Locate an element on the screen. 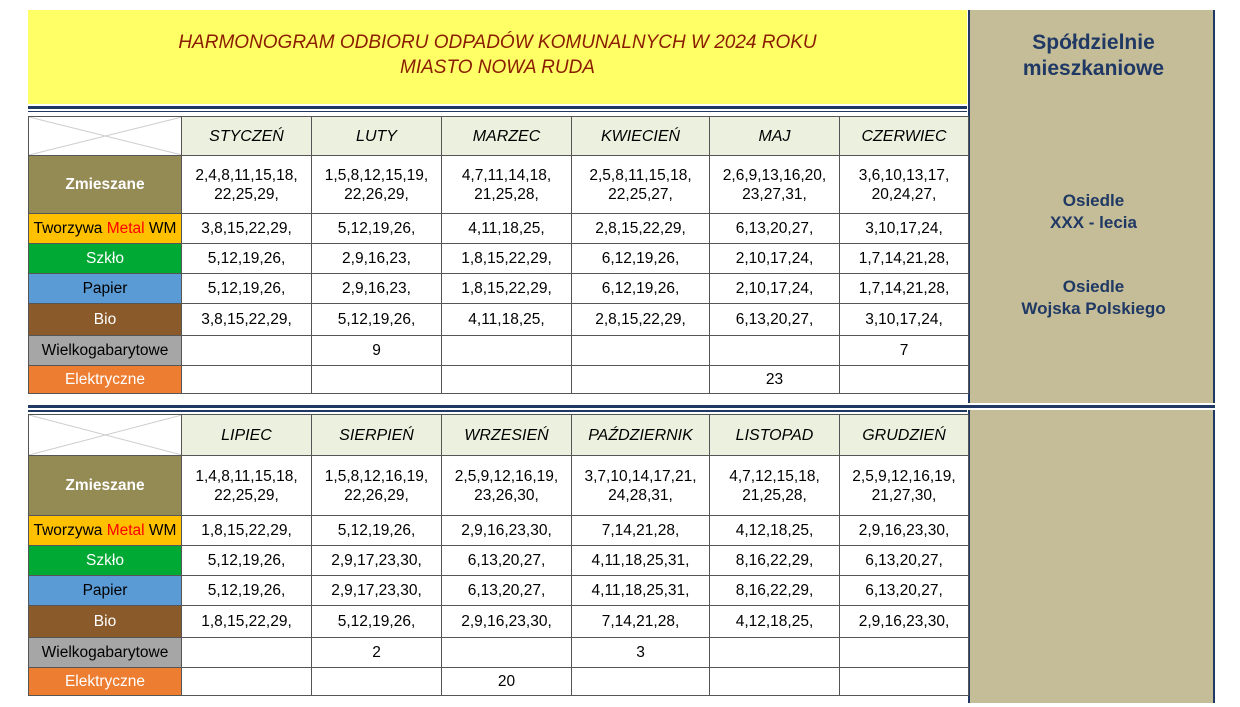 The height and width of the screenshot is (707, 1240). dates-cell: 2,5,9,12,16,19, 23,26,30, is located at coordinates (506, 485).